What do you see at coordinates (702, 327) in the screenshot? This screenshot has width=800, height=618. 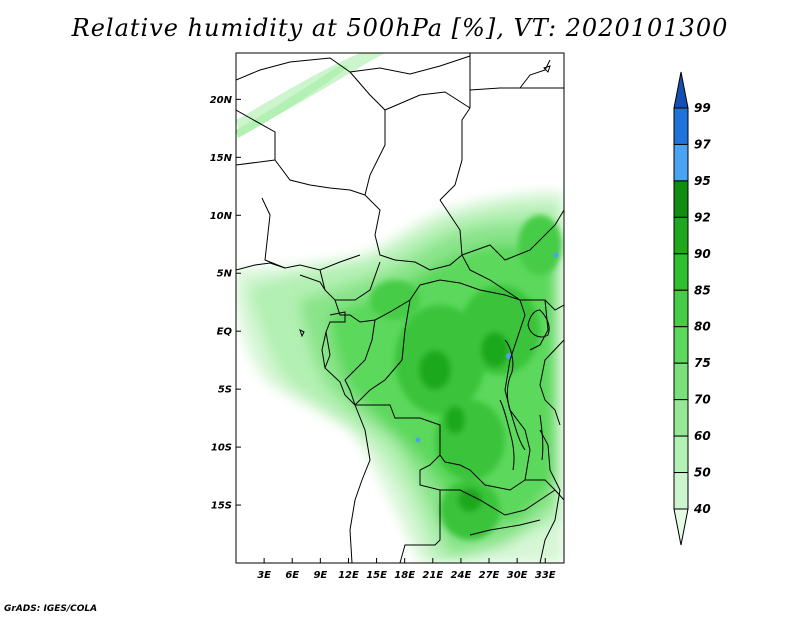 I see `colorbar-level-label: 80` at bounding box center [702, 327].